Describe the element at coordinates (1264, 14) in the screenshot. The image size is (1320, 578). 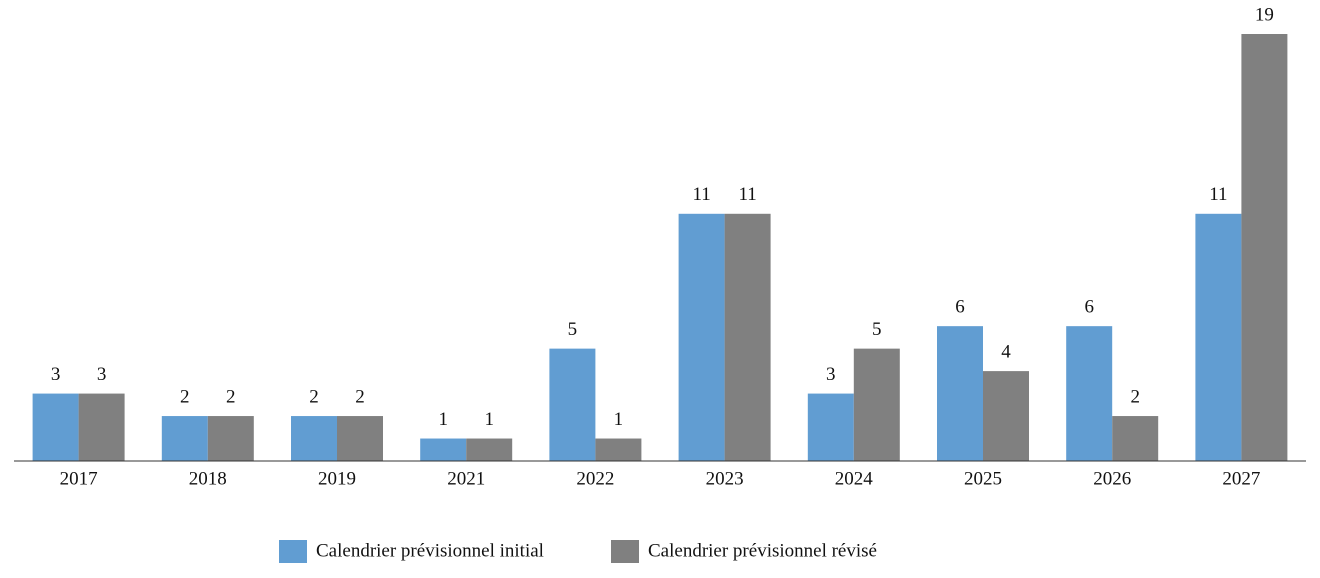
I see `value-label: 19` at that location.